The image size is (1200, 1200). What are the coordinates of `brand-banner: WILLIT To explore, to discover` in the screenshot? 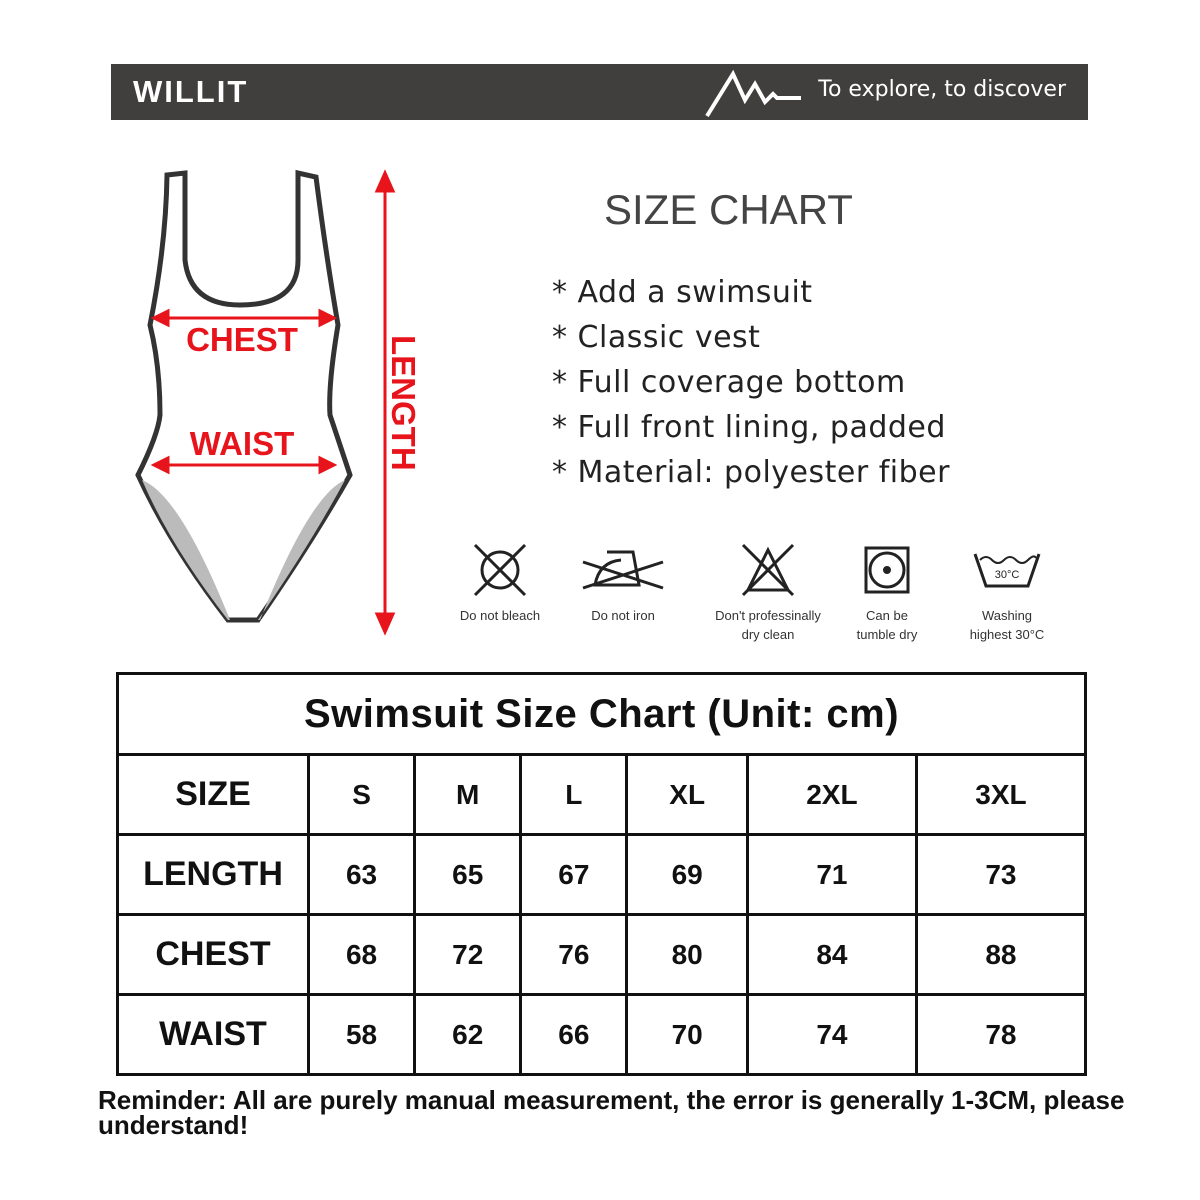 It's located at (599, 92).